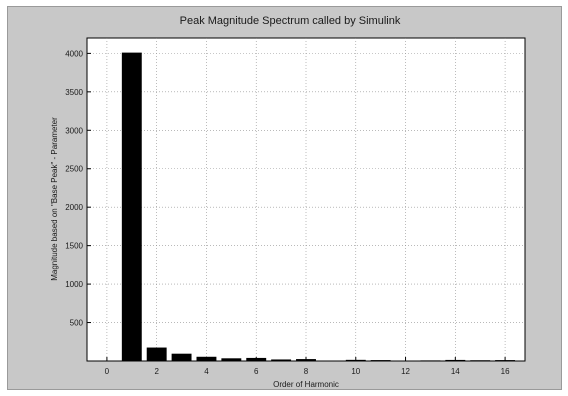  What do you see at coordinates (355, 371) in the screenshot?
I see `x-tick-label: 10` at bounding box center [355, 371].